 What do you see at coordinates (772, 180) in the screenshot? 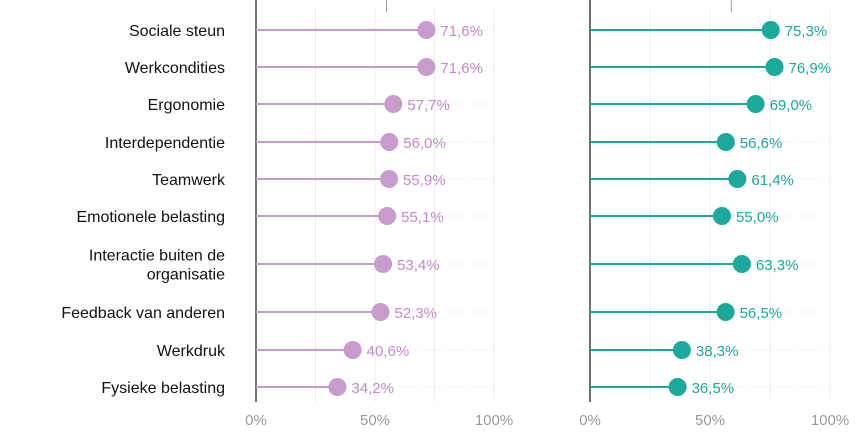
I see `value-label: 61,4%` at bounding box center [772, 180].